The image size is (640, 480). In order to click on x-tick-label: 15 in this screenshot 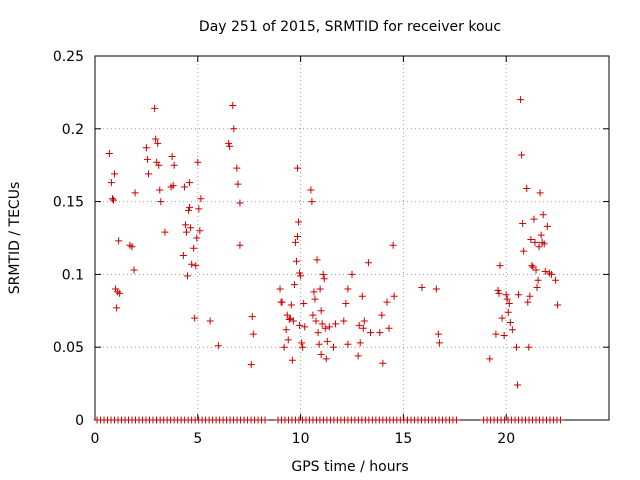, I will do `click(403, 439)`.